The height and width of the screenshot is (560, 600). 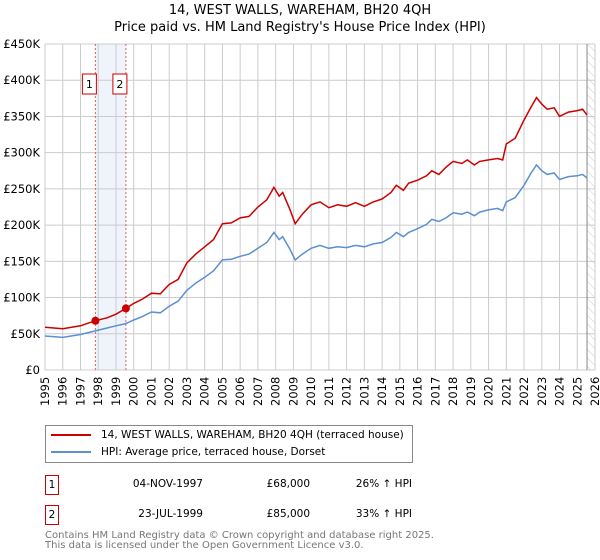 What do you see at coordinates (240, 391) in the screenshot?
I see `x-tick-label: 2006` at bounding box center [240, 391].